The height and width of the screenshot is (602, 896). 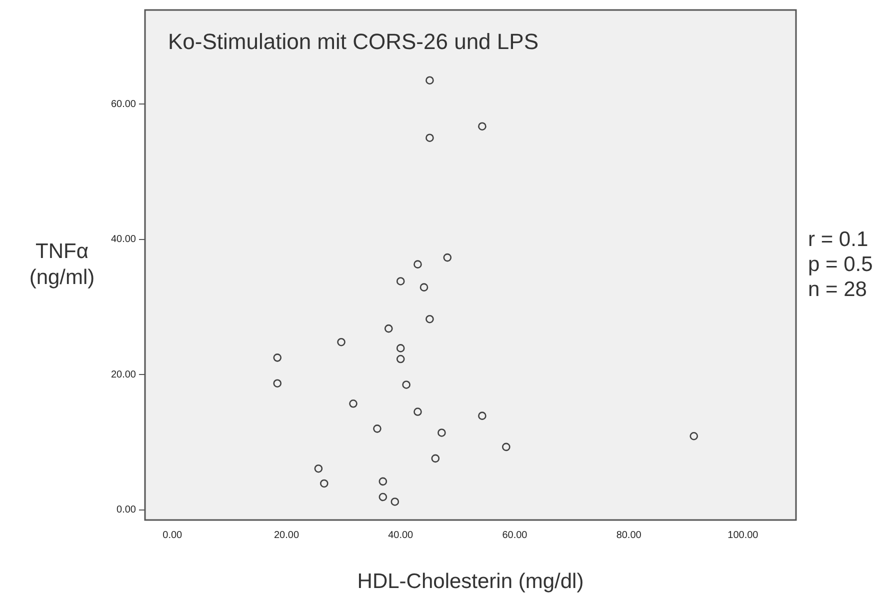 What do you see at coordinates (172, 535) in the screenshot?
I see `x-tick-label: 0.00` at bounding box center [172, 535].